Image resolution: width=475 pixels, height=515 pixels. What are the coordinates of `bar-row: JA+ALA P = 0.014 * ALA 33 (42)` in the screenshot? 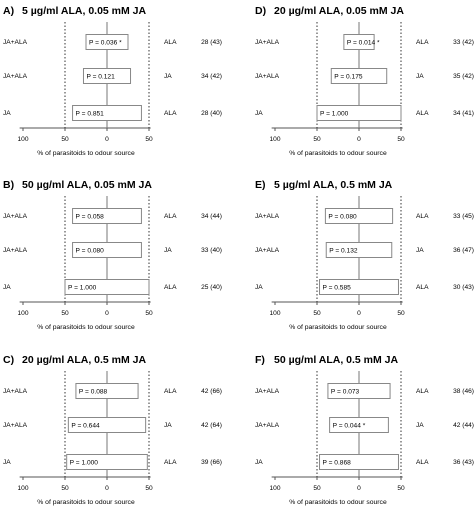 It's located at (364, 42).